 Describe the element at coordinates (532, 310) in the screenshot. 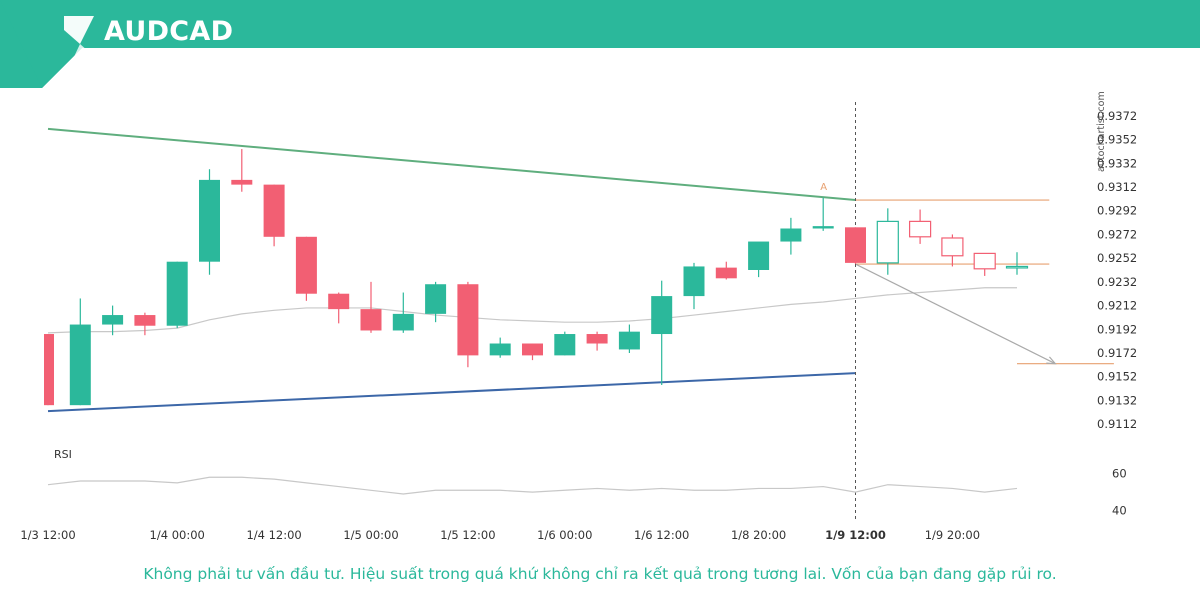

I see `moving-average-line` at that location.